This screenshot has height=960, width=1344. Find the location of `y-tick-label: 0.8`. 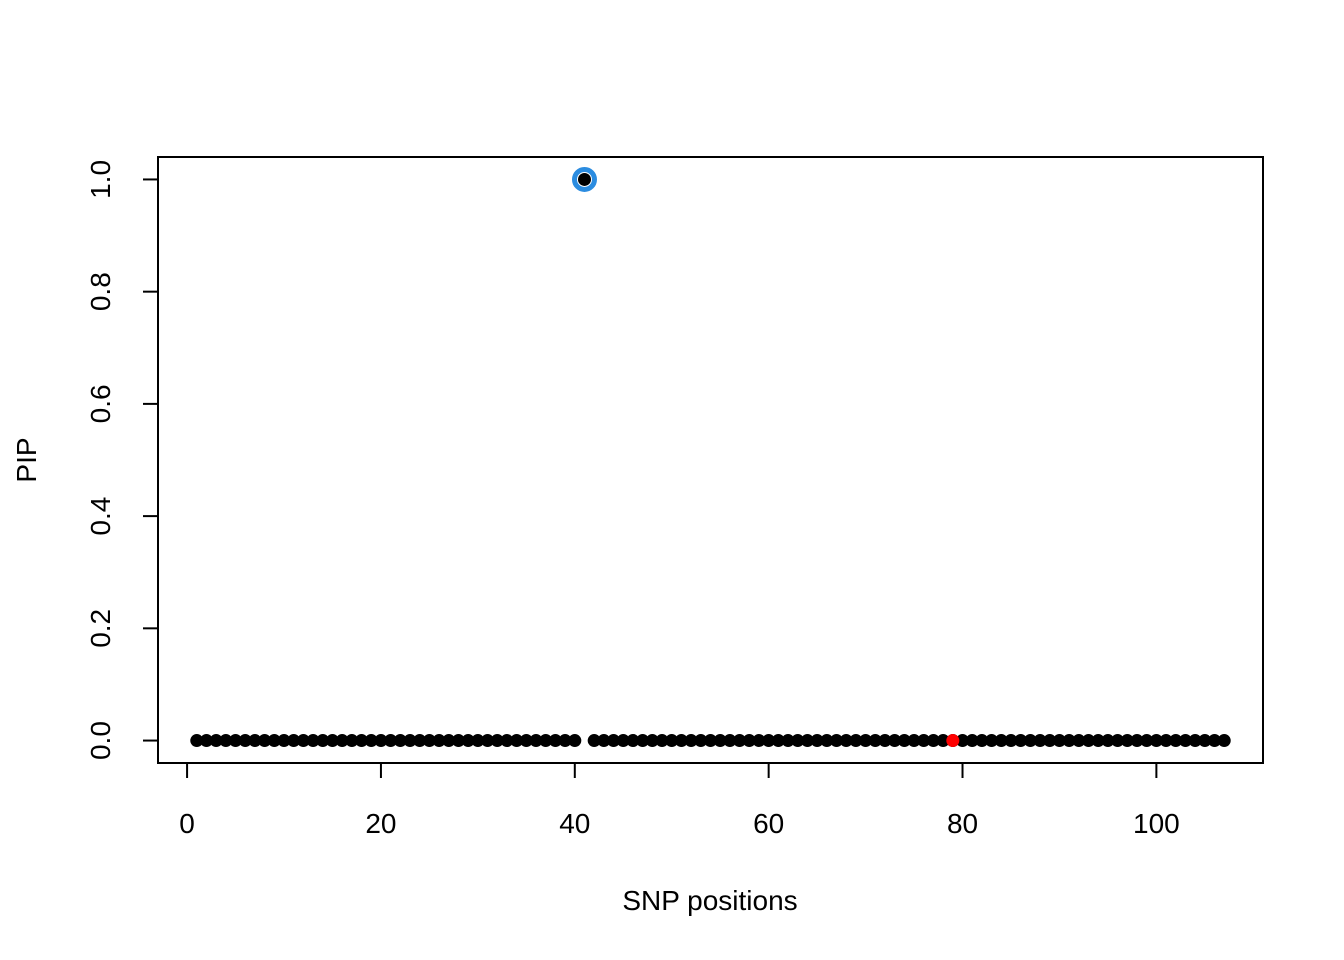

y-tick-label: 0.8 is located at coordinates (100, 291).